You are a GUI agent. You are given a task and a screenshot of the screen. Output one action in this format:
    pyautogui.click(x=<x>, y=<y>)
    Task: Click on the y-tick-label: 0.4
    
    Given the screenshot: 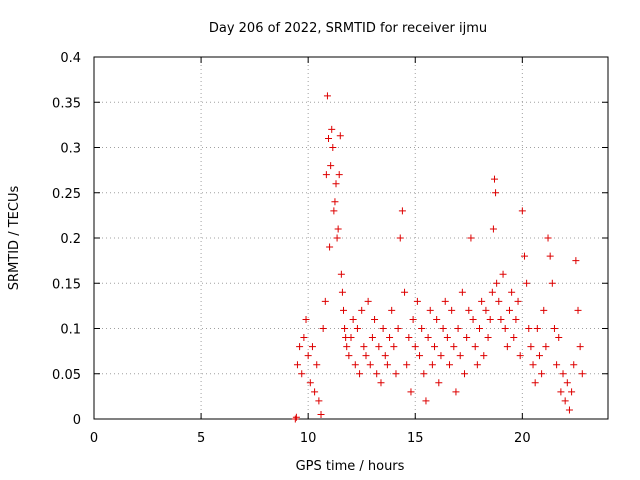 What is the action you would take?
    pyautogui.click(x=70, y=58)
    